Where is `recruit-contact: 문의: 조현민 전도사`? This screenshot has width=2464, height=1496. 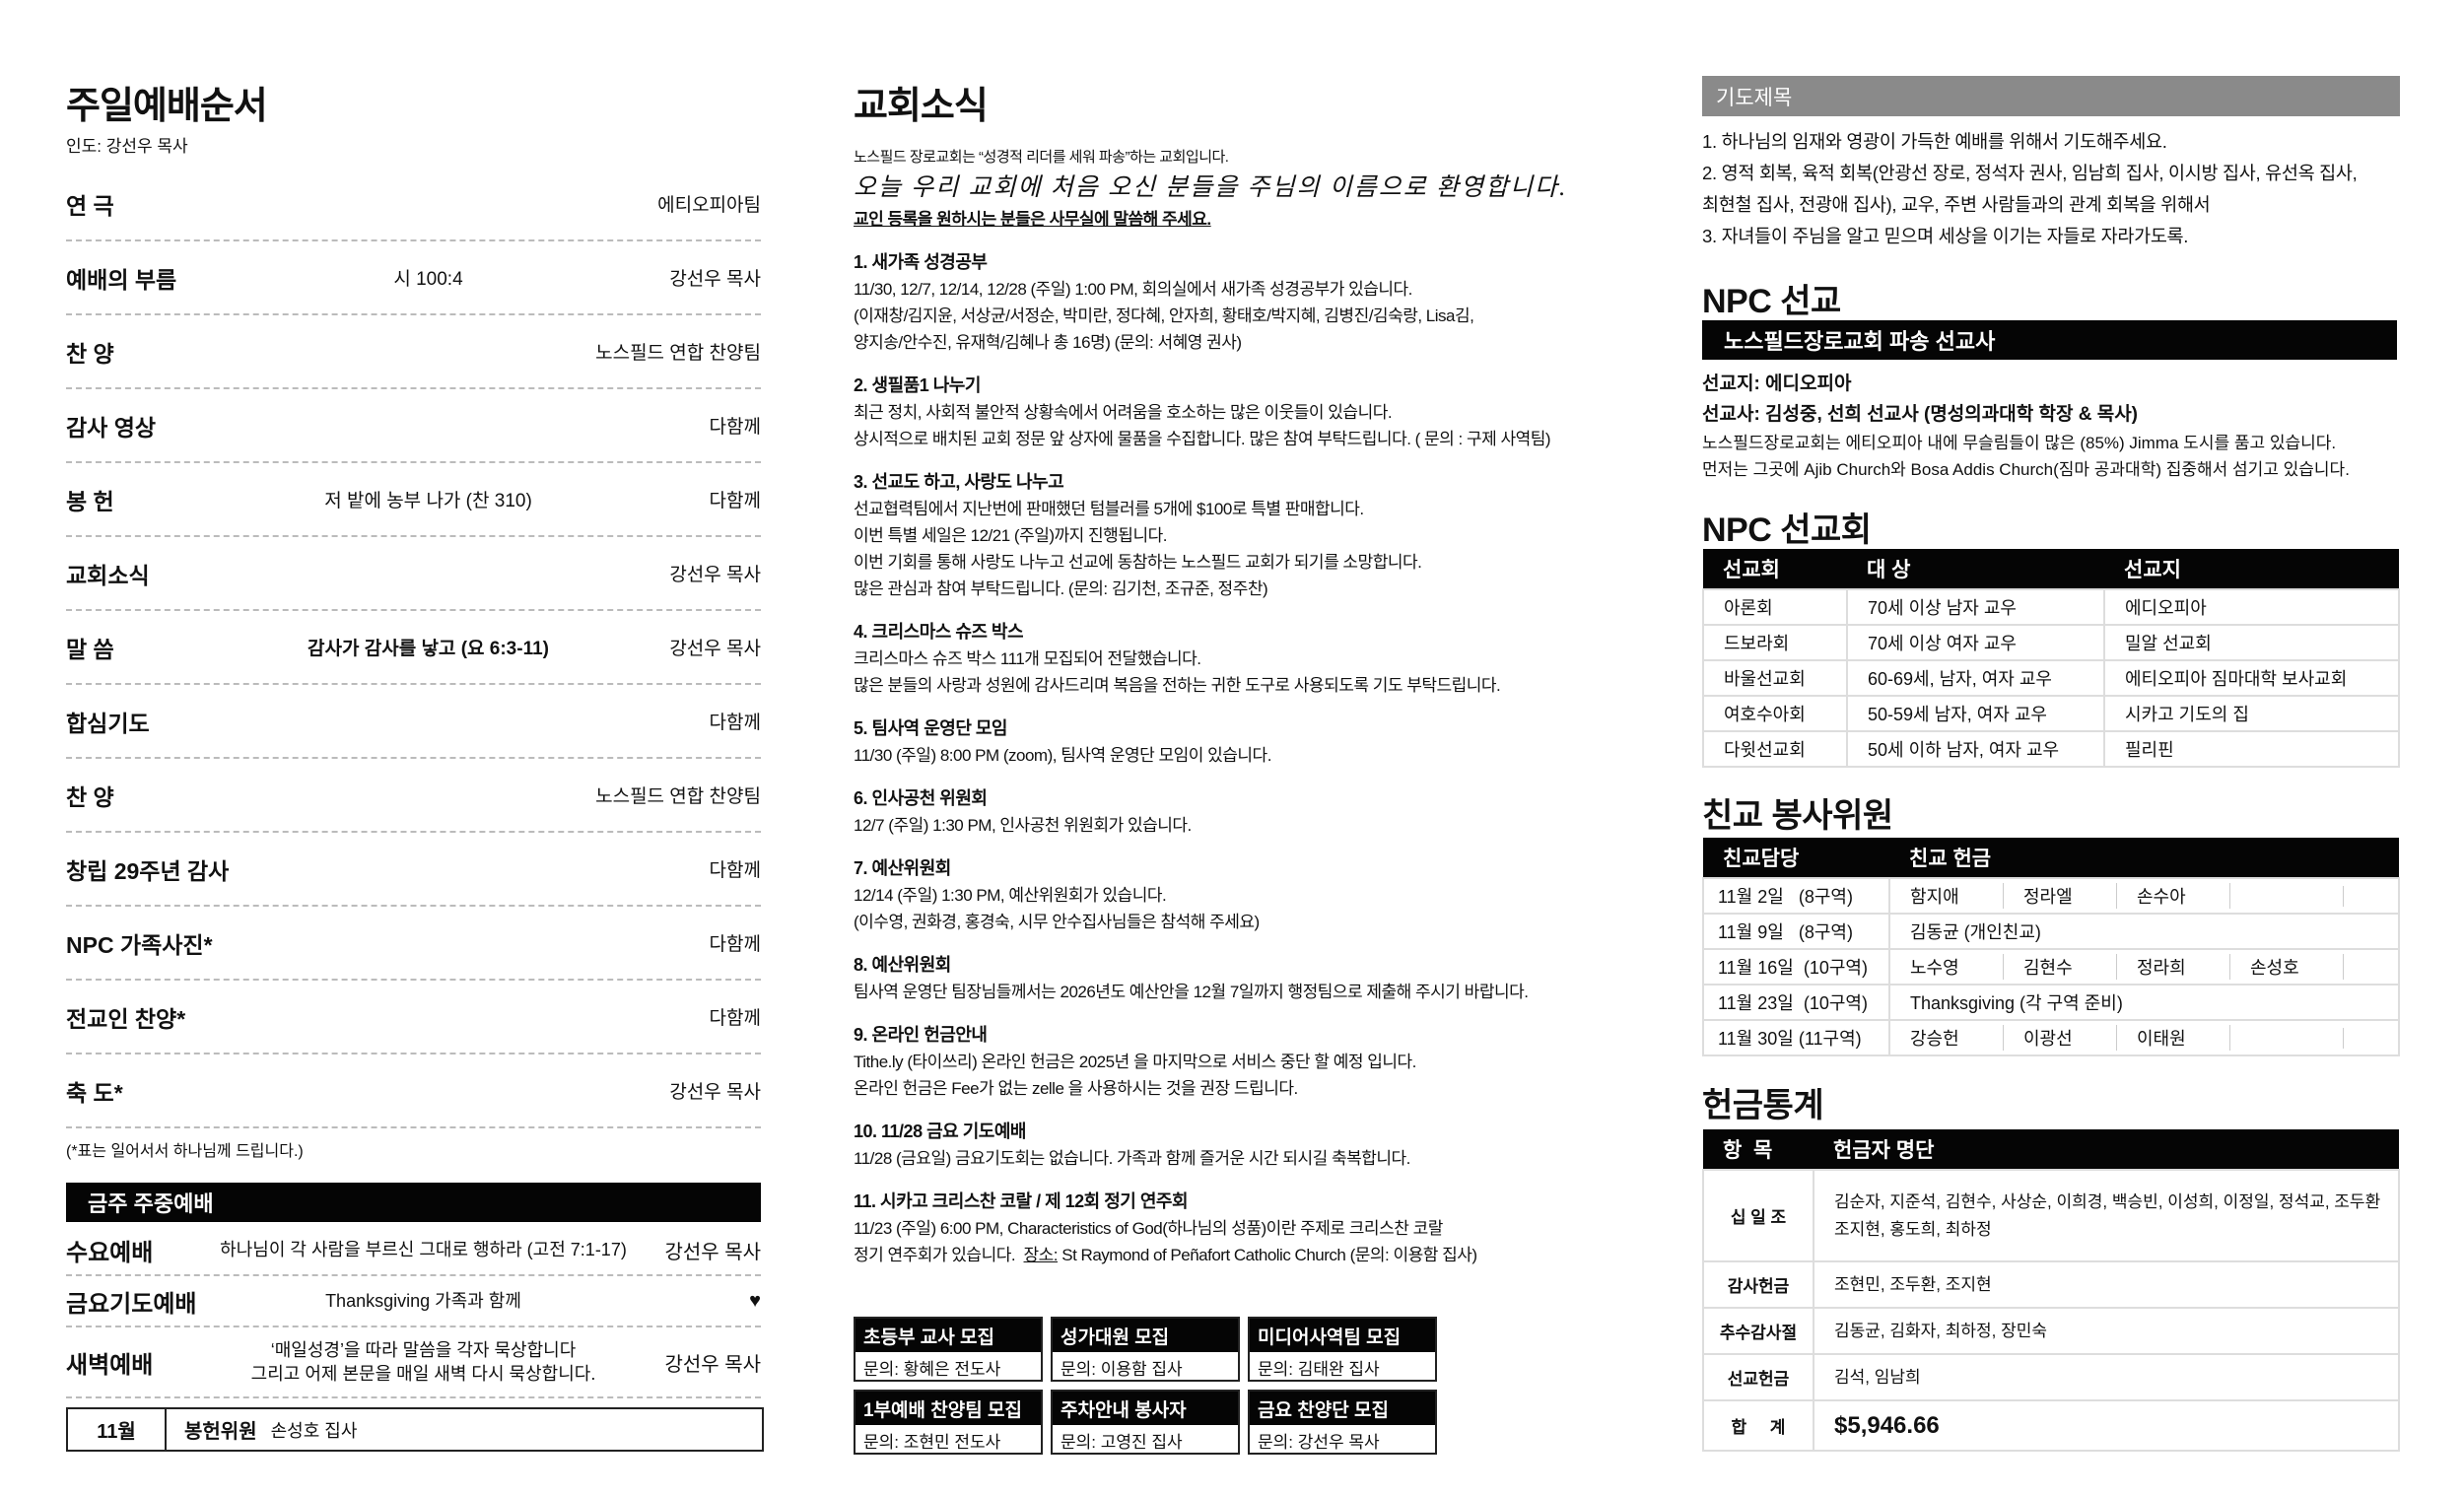
recruit-contact: 문의: 조현민 전도사 is located at coordinates (932, 1442).